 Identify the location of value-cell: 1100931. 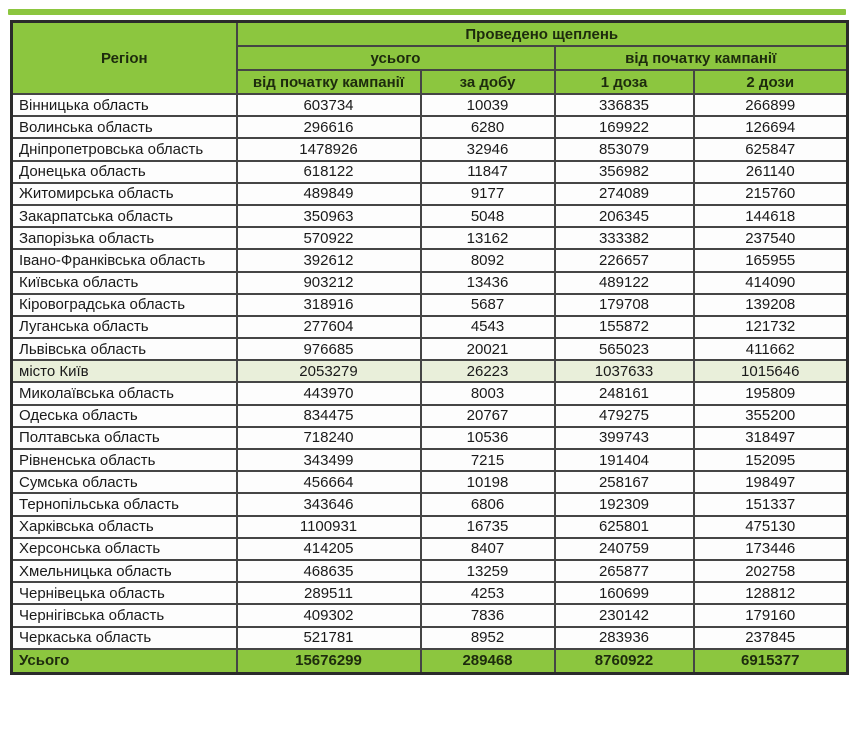
(328, 526).